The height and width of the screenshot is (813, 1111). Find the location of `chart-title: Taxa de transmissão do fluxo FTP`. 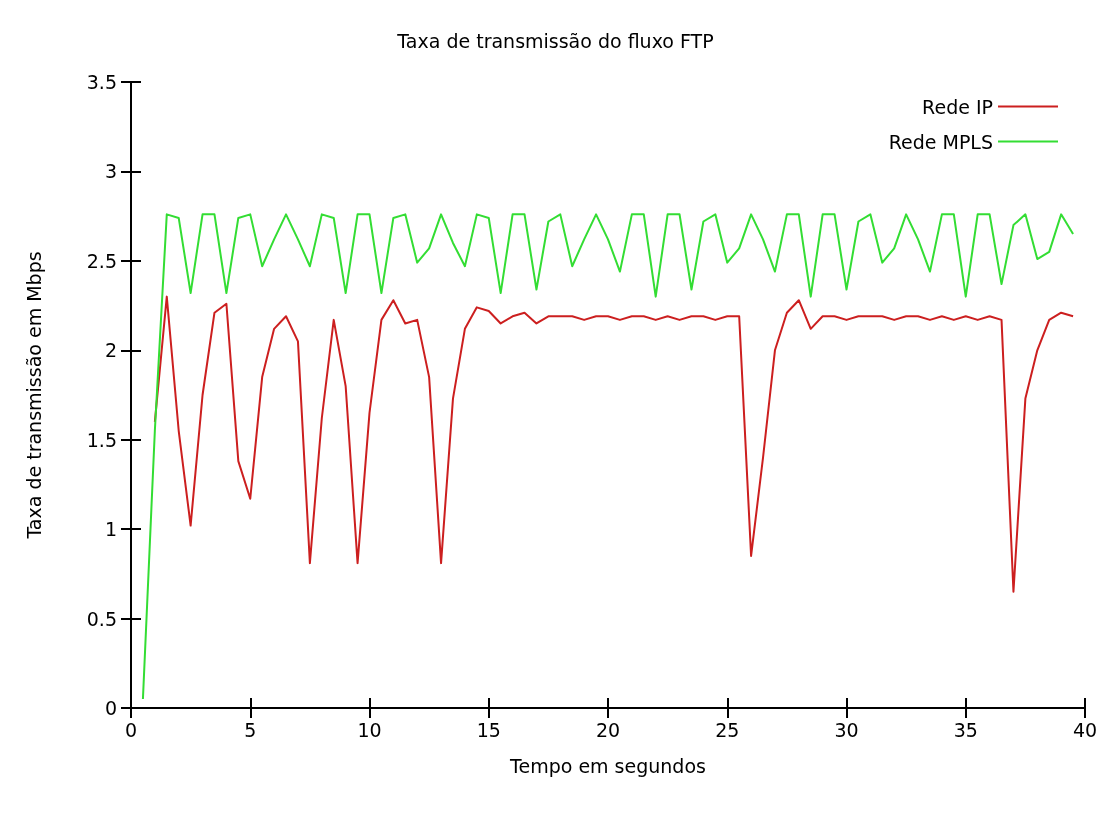

chart-title: Taxa de transmissão do fluxo FTP is located at coordinates (555, 40).